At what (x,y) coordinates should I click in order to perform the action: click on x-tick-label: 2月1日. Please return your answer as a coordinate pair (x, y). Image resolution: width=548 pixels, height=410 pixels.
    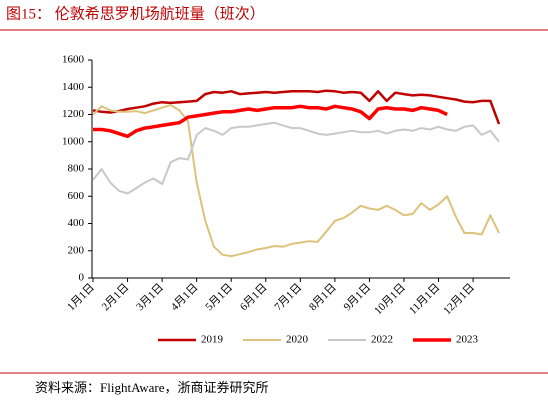
    Looking at the image, I should click on (116, 297).